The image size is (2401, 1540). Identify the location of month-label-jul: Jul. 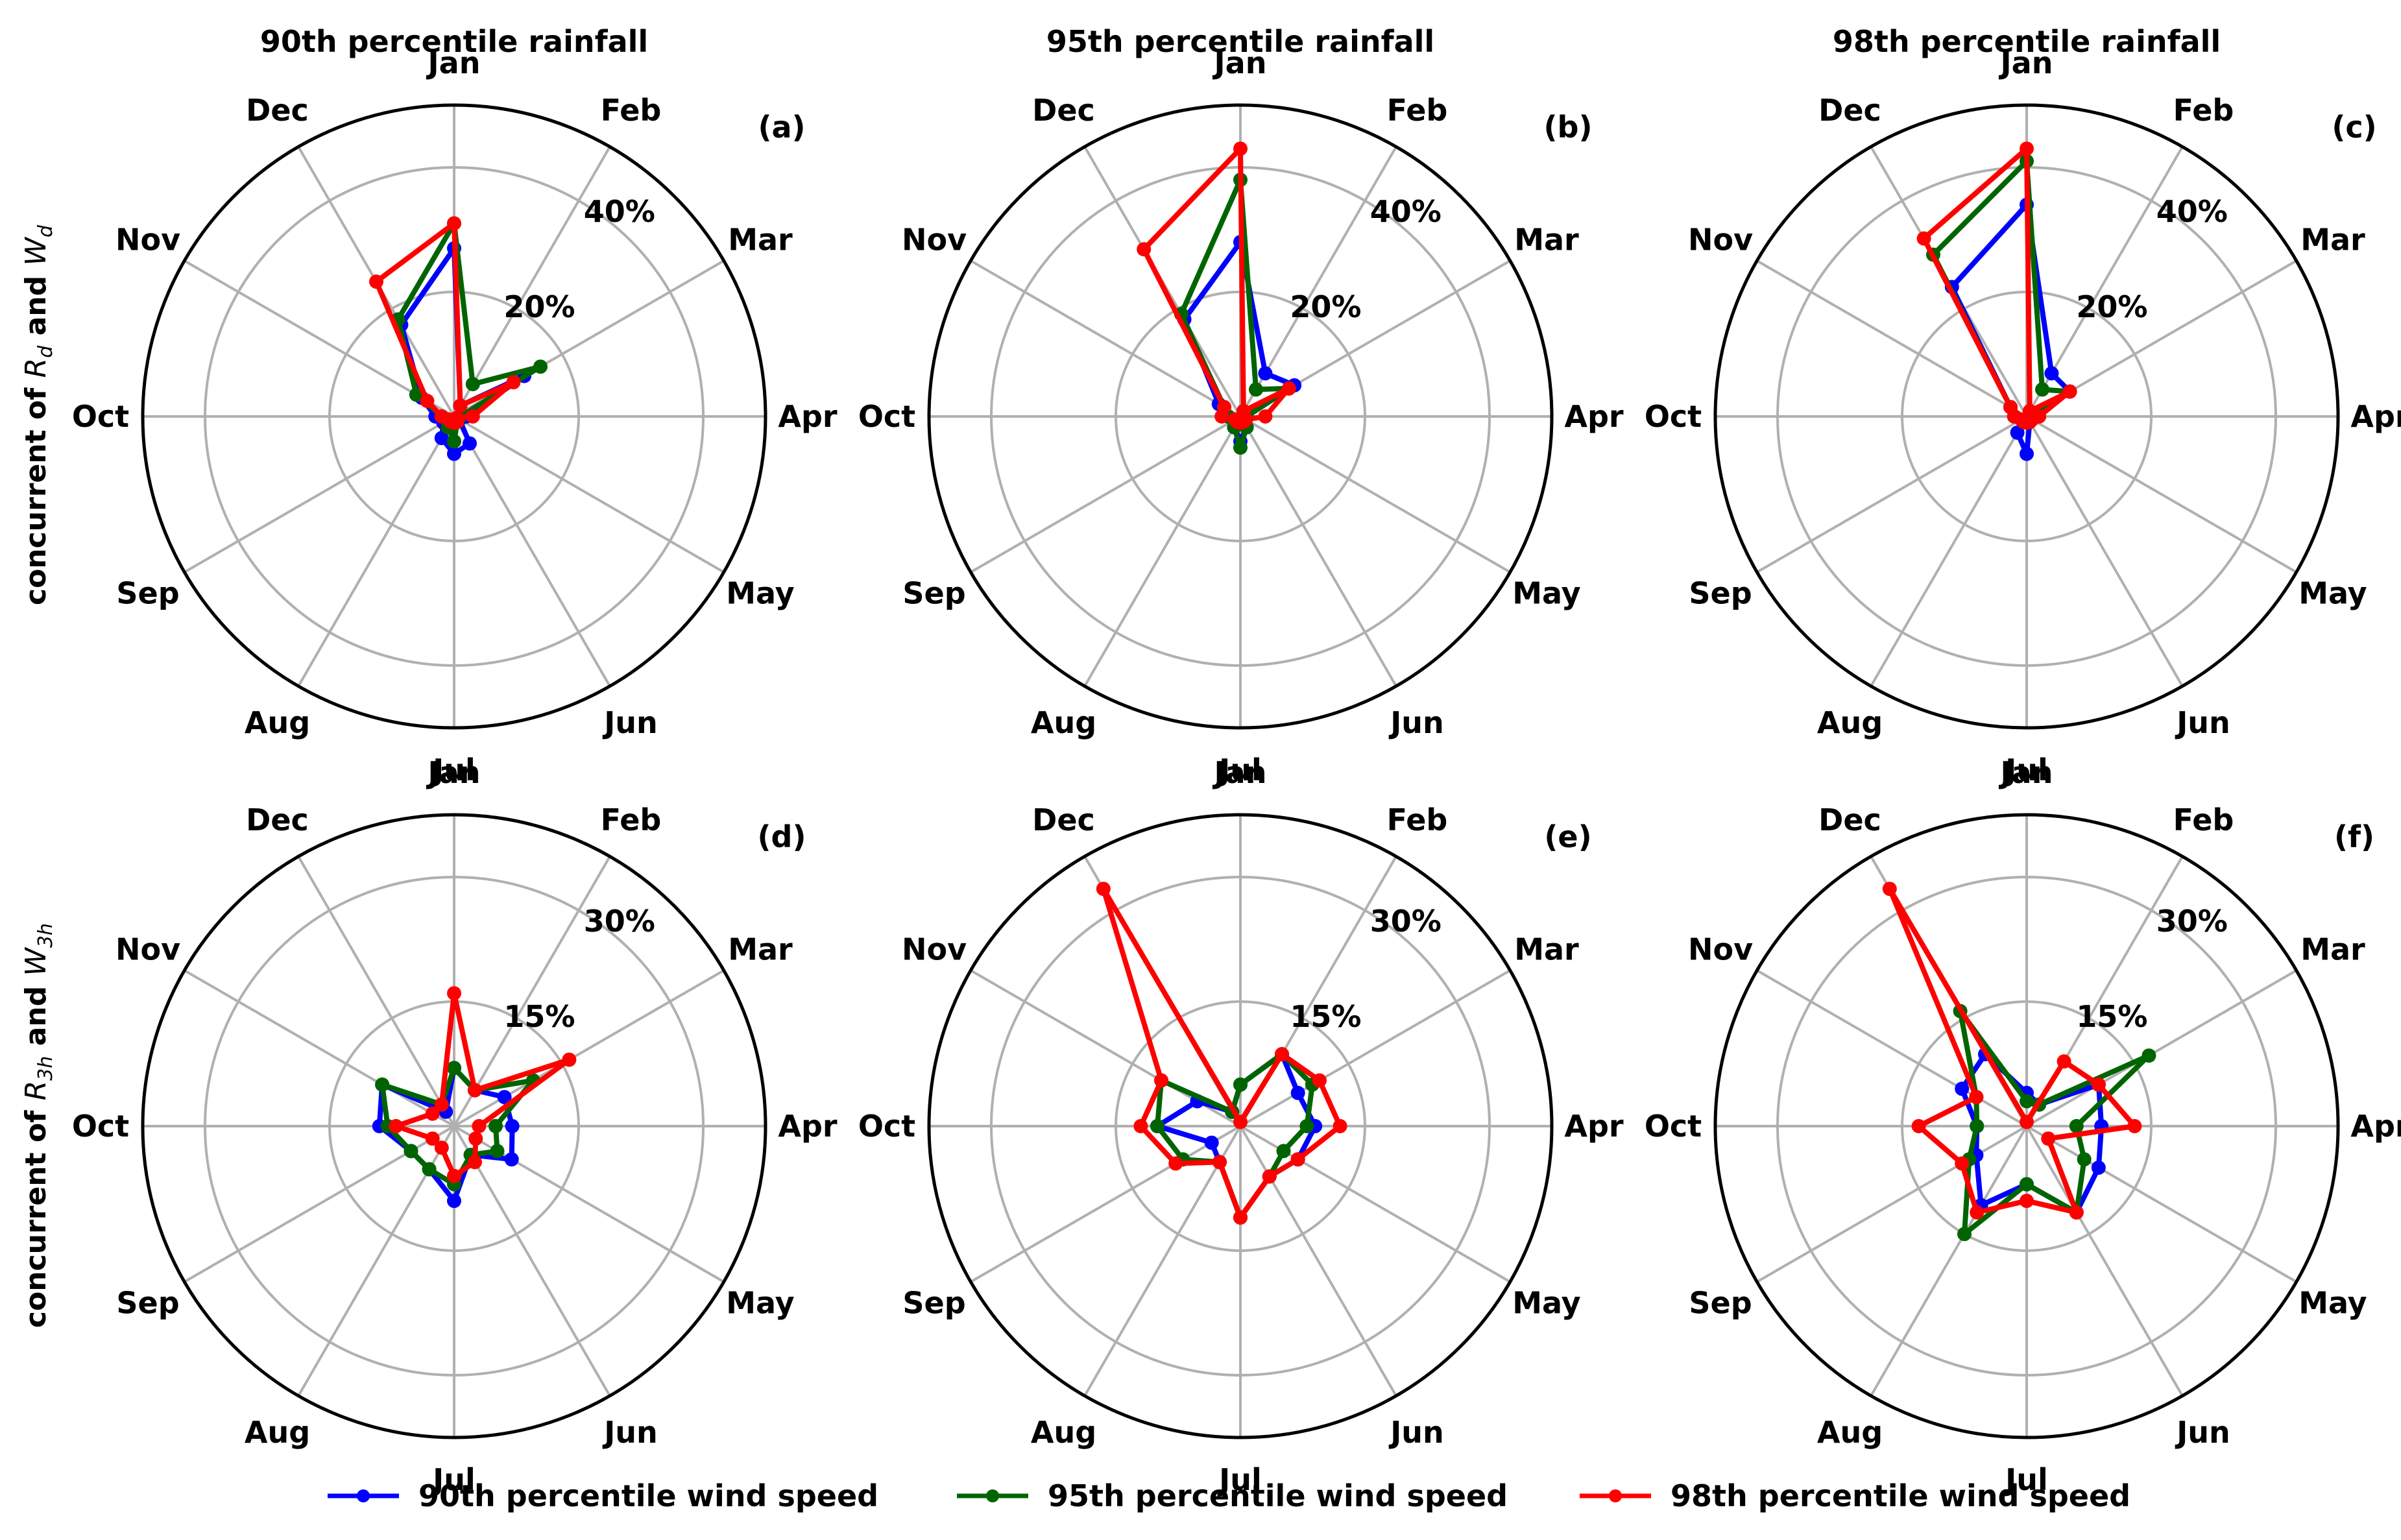
(454, 770).